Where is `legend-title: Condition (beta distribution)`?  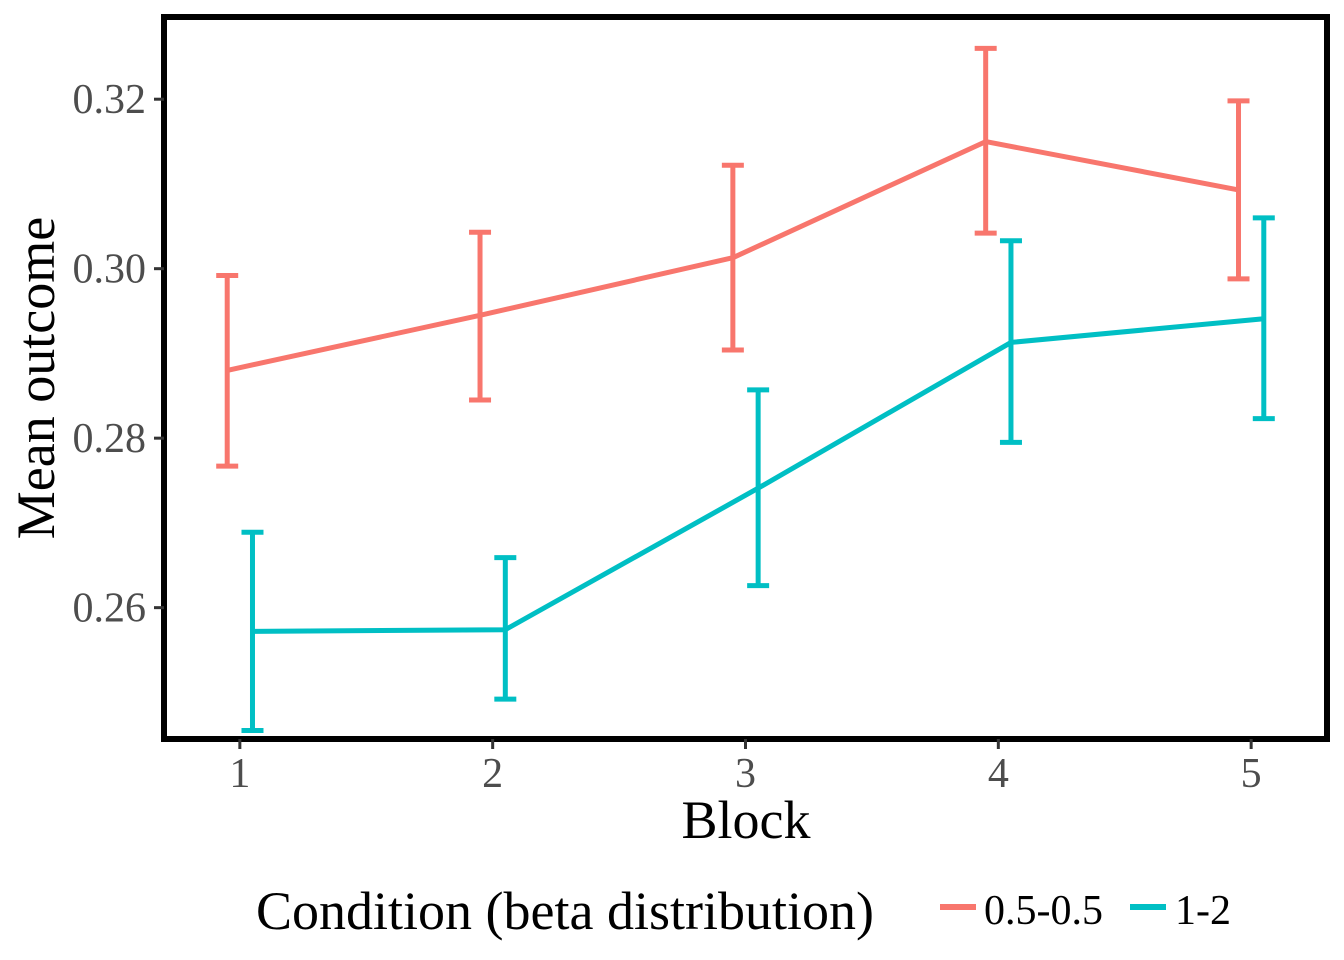 legend-title: Condition (beta distribution) is located at coordinates (565, 911).